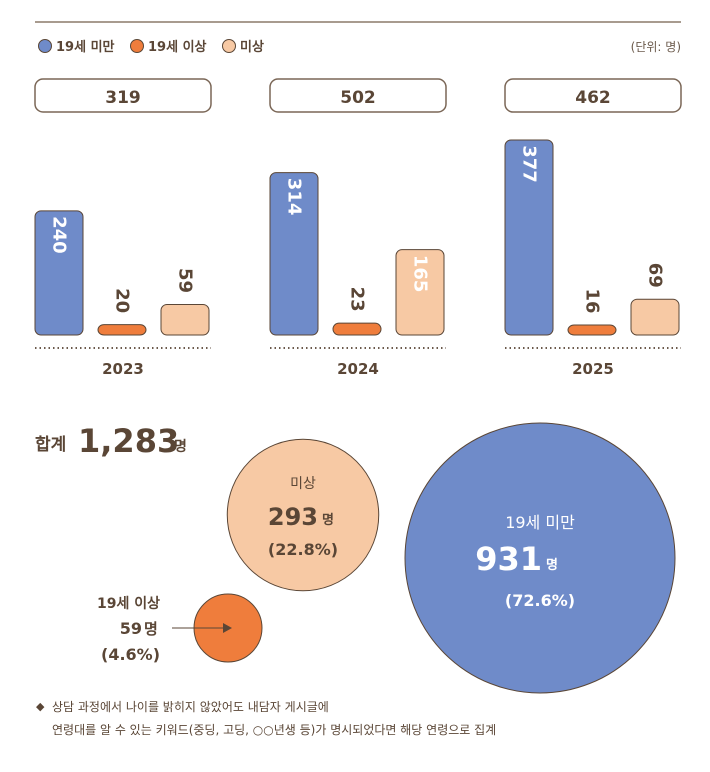 The width and height of the screenshot is (710, 772). Describe the element at coordinates (185, 280) in the screenshot. I see `bar-value-label: 59` at that location.